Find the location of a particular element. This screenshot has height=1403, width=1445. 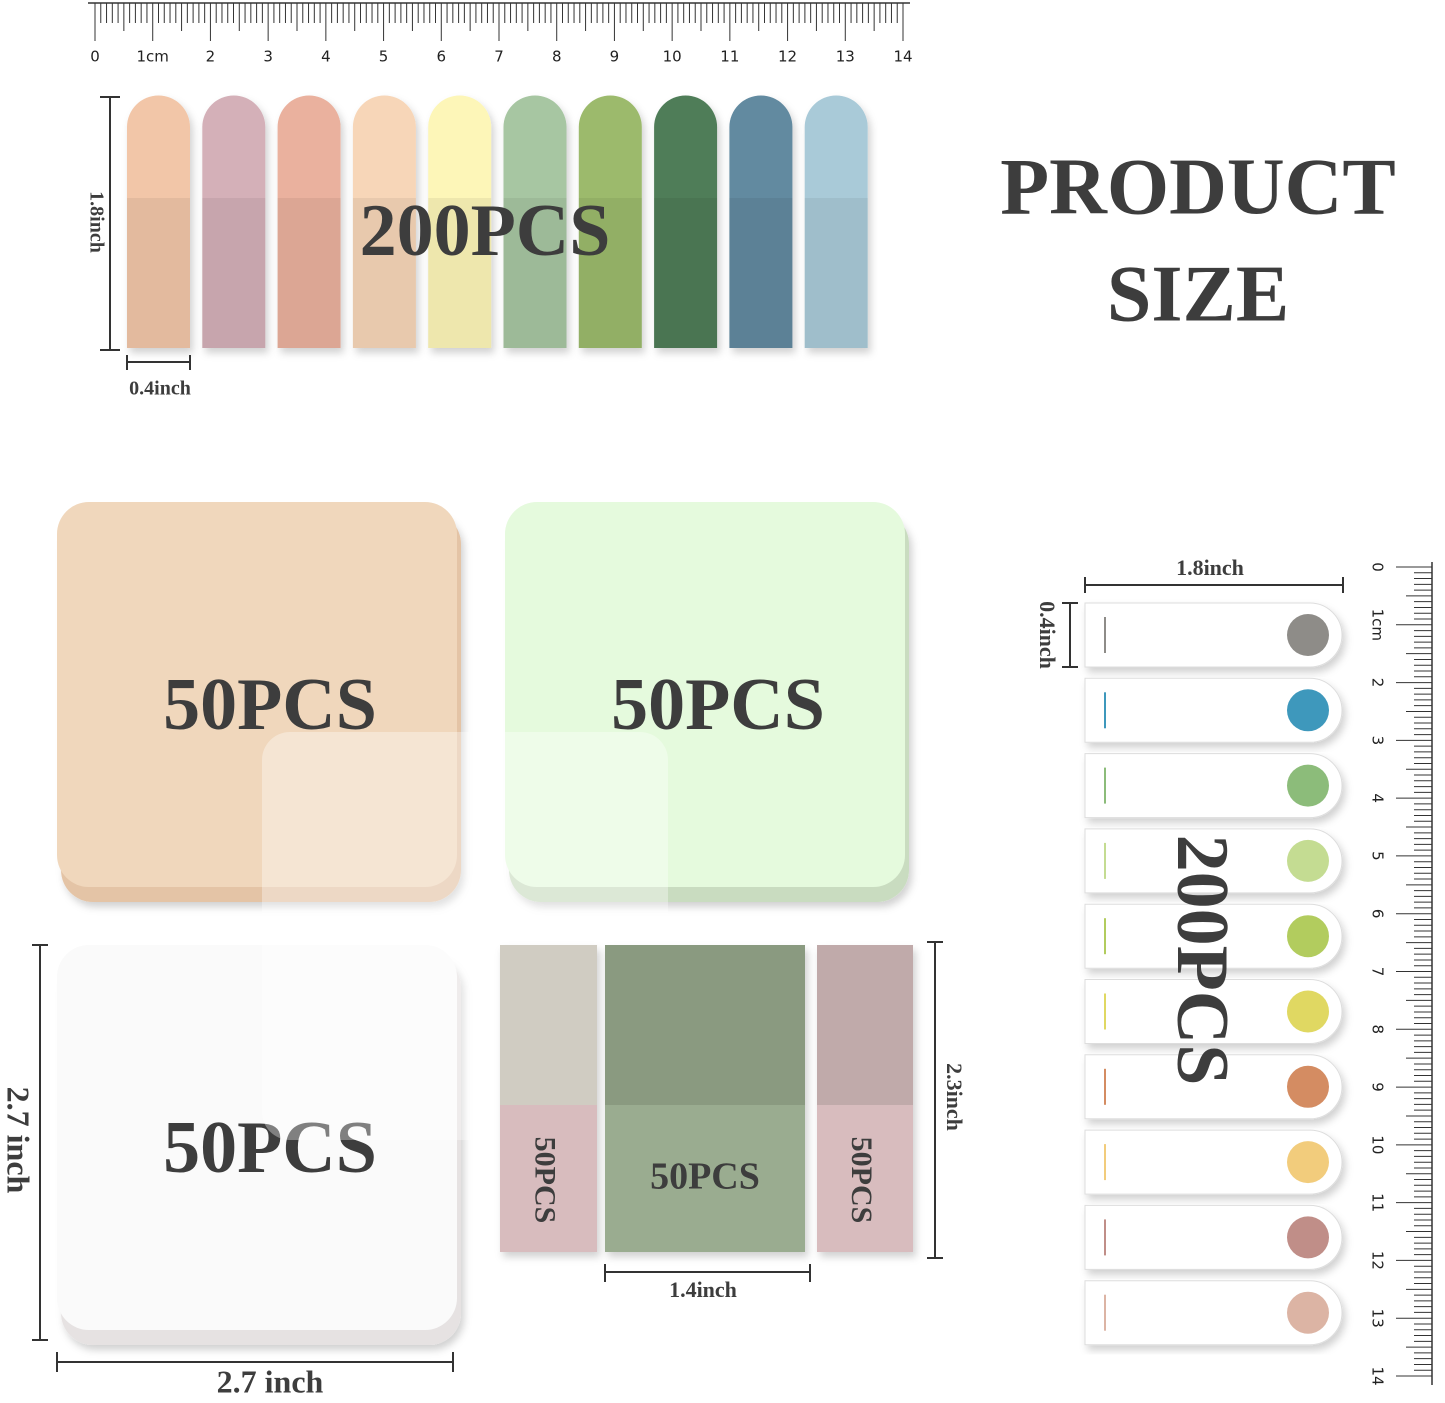

dimension-label: 2.3inch is located at coordinates (954, 1097).